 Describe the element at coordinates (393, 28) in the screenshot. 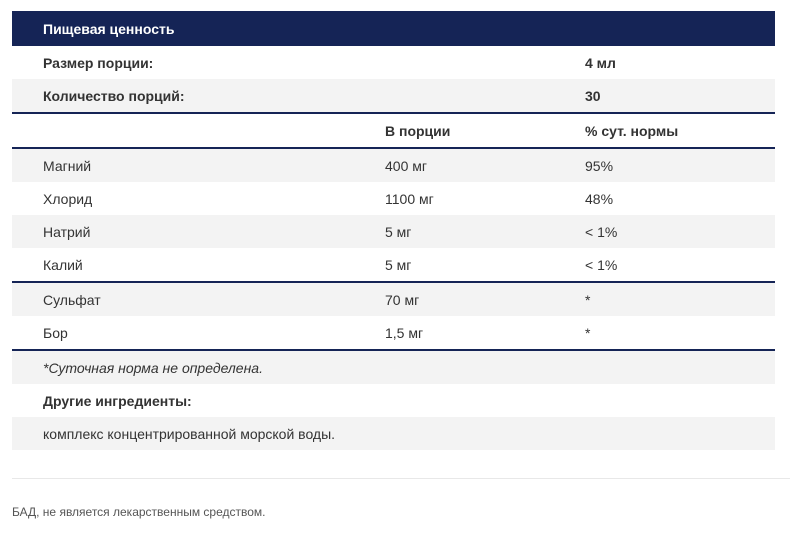

I see `table-title: Пищевая ценность` at that location.